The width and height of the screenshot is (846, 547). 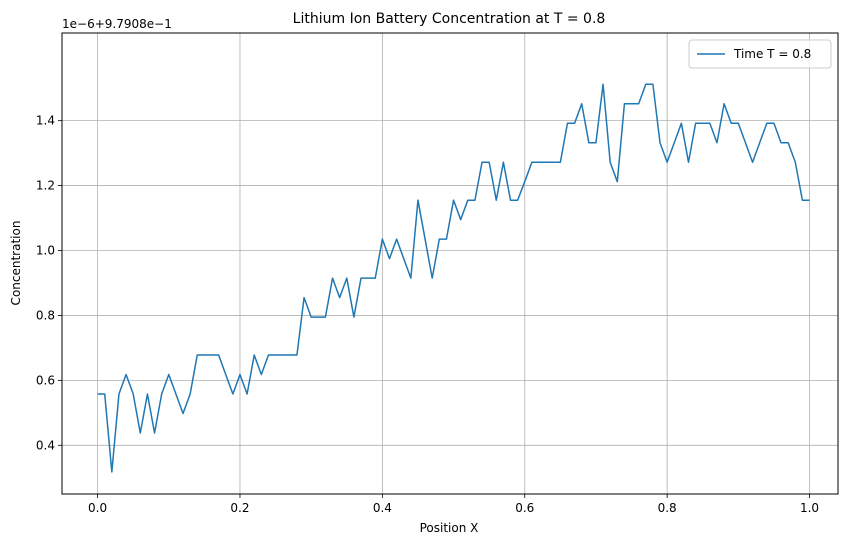 I want to click on x-axis-ticks: 0.0 0.2 0.4 0.6 0.8 1.0, so click(x=453, y=504).